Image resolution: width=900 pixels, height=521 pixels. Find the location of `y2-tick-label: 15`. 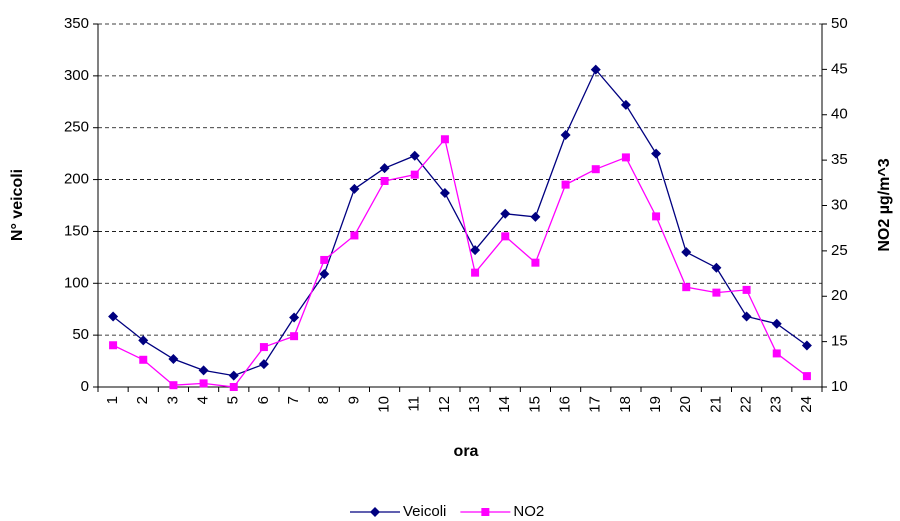

y2-tick-label: 15 is located at coordinates (839, 341).